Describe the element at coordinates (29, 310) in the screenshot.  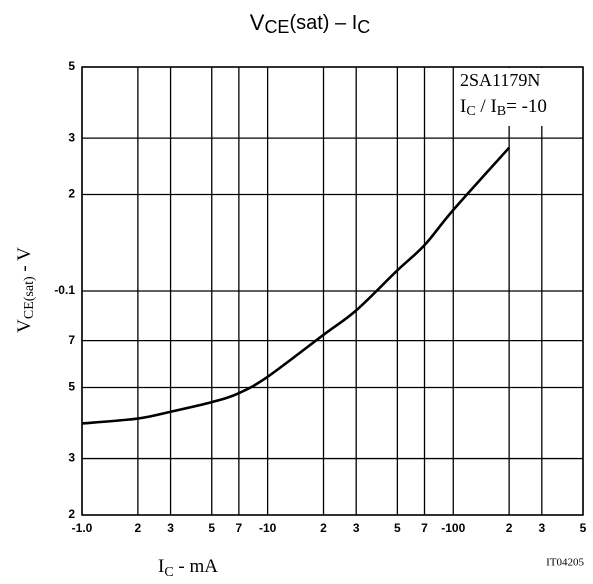
I see `axis-label-part: CE` at that location.